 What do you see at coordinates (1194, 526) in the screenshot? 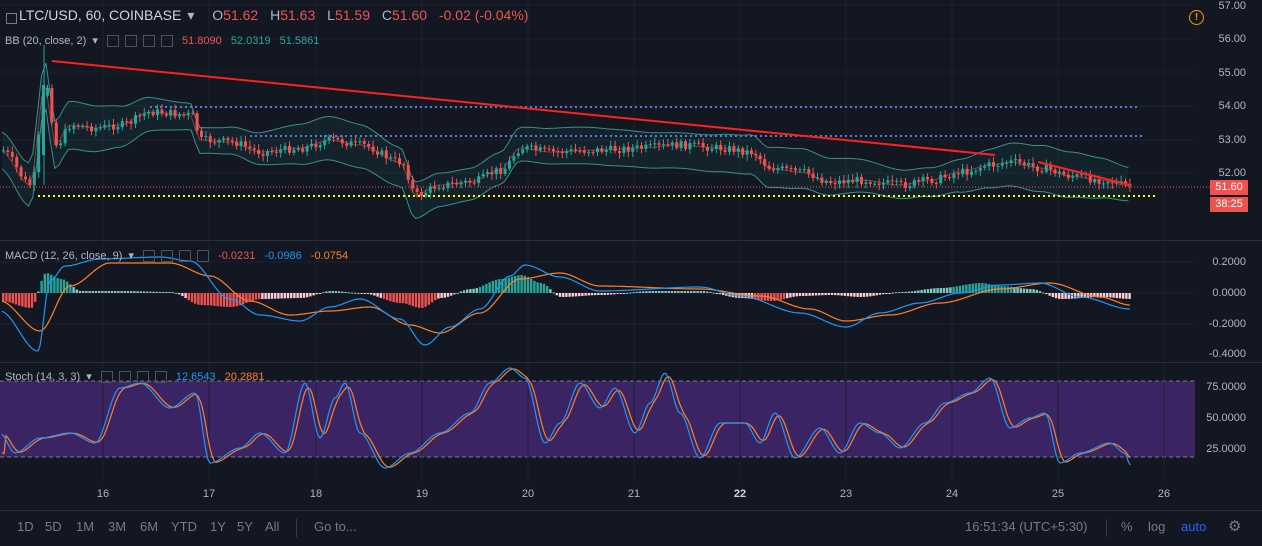
I see `auto-toggle: auto` at bounding box center [1194, 526].